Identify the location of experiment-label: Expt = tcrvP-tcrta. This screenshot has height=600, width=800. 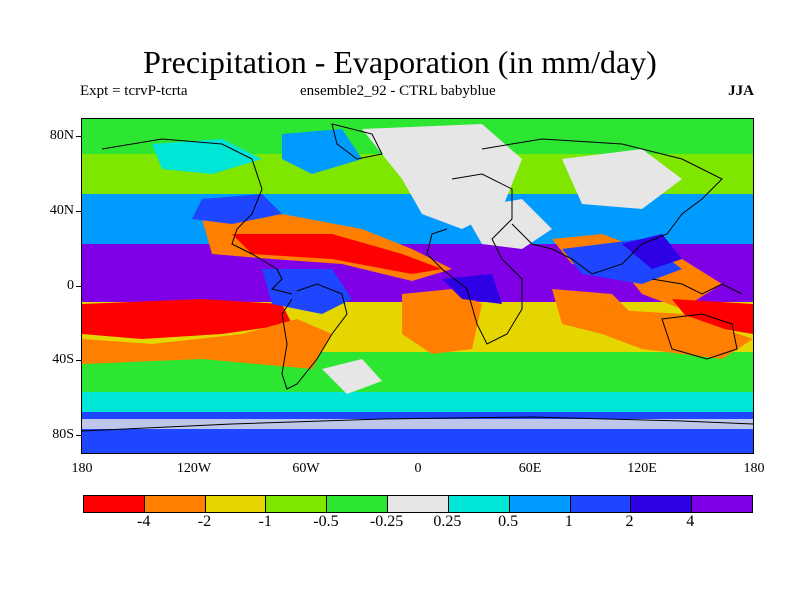
(134, 91).